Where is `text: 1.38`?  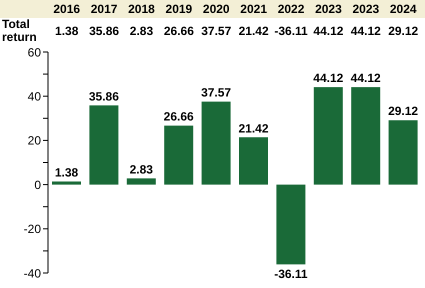 text: 1.38 is located at coordinates (67, 31).